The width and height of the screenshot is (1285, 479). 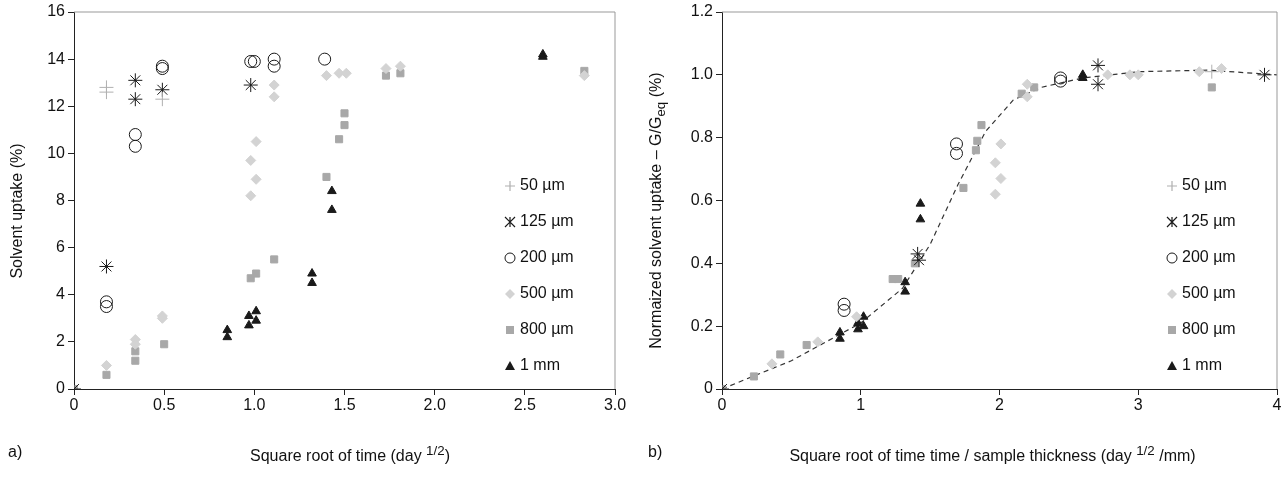 I want to click on y-tick-label: 10, so click(x=56, y=152).